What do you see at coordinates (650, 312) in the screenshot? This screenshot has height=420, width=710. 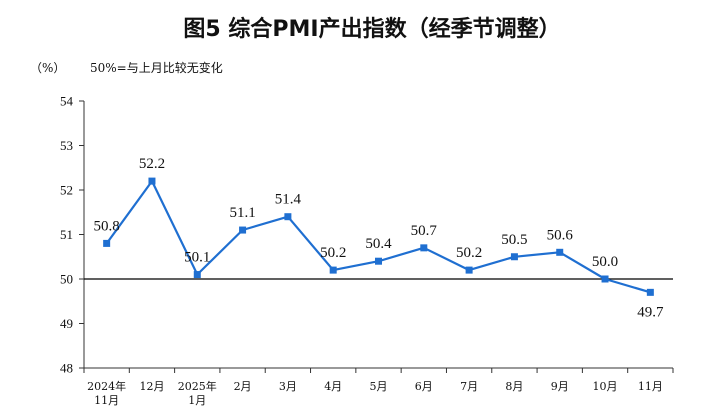 I see `data-label: 49.7` at bounding box center [650, 312].